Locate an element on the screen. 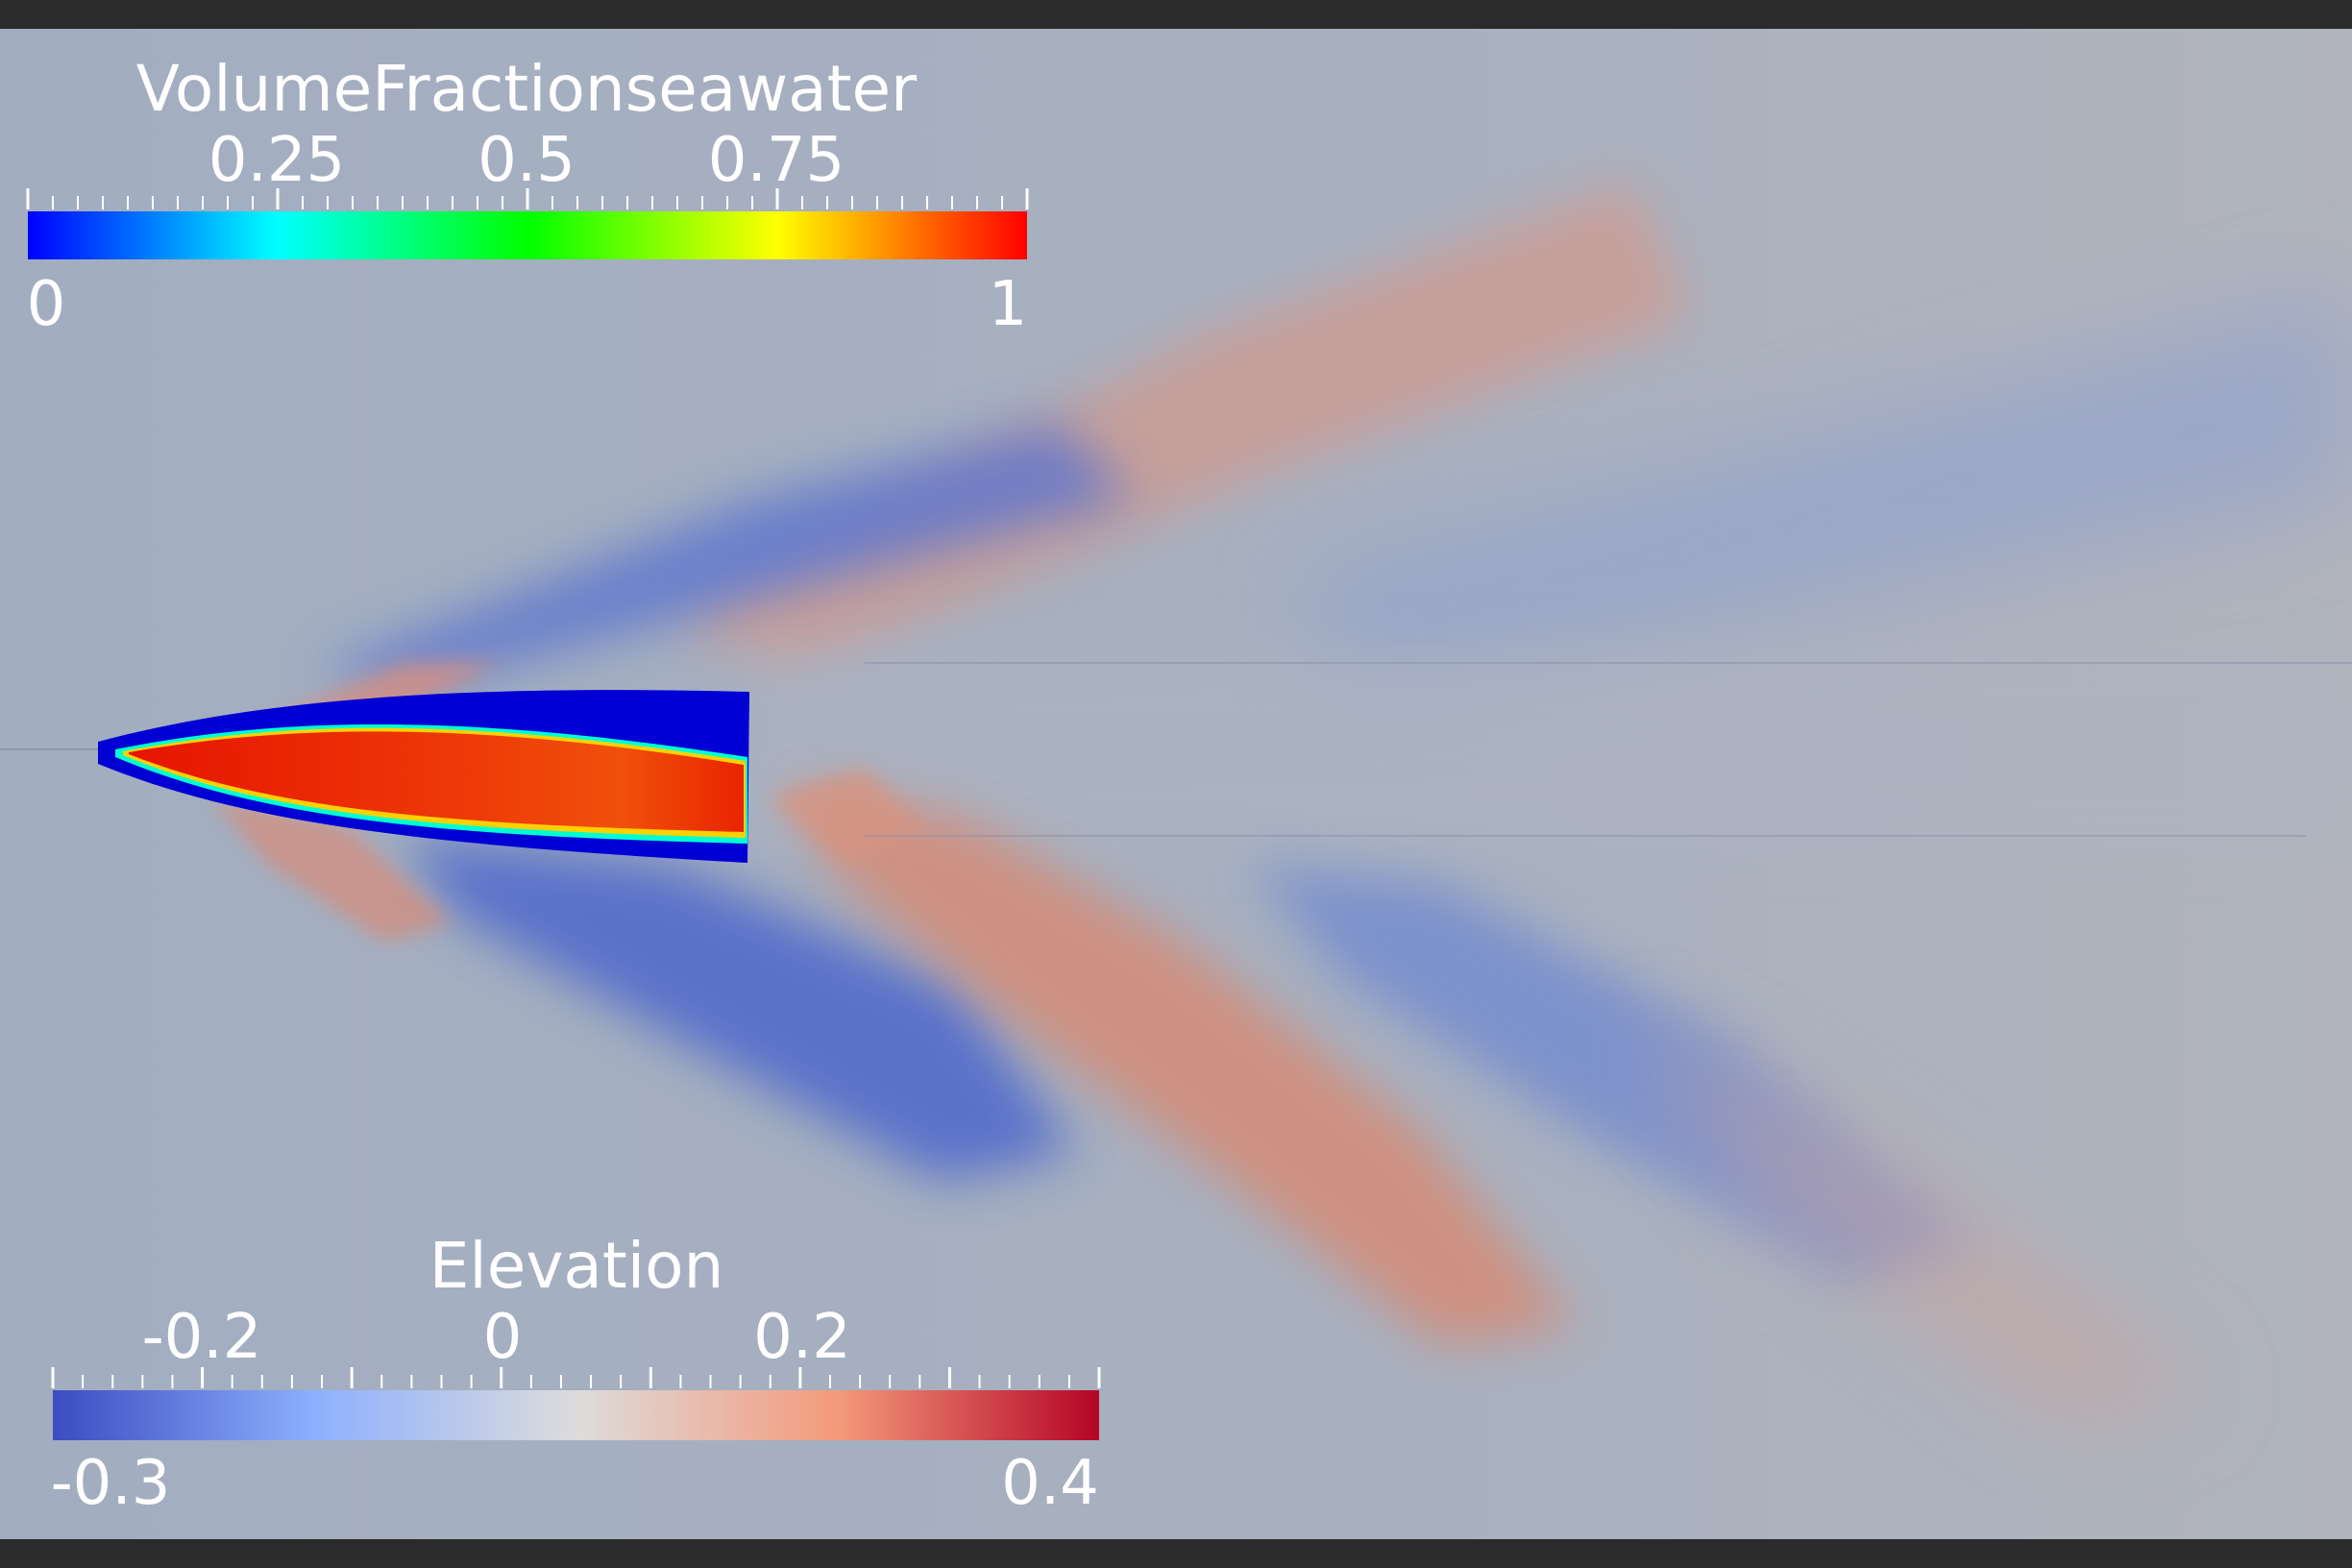  elevation-tick-label: -0.2 is located at coordinates (202, 1338).